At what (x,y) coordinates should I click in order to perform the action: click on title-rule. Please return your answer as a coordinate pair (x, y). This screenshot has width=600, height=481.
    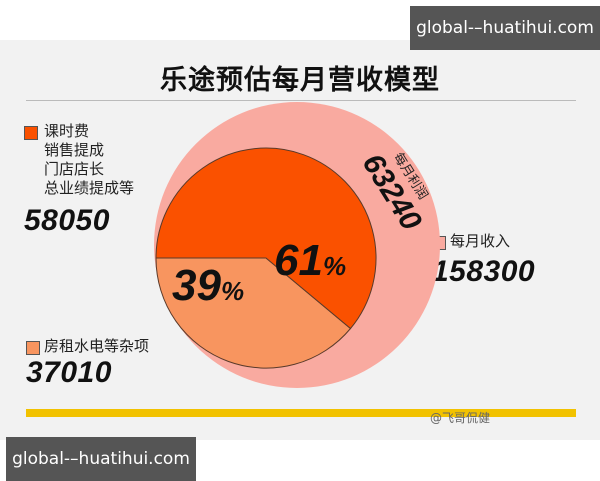
    Looking at the image, I should click on (301, 100).